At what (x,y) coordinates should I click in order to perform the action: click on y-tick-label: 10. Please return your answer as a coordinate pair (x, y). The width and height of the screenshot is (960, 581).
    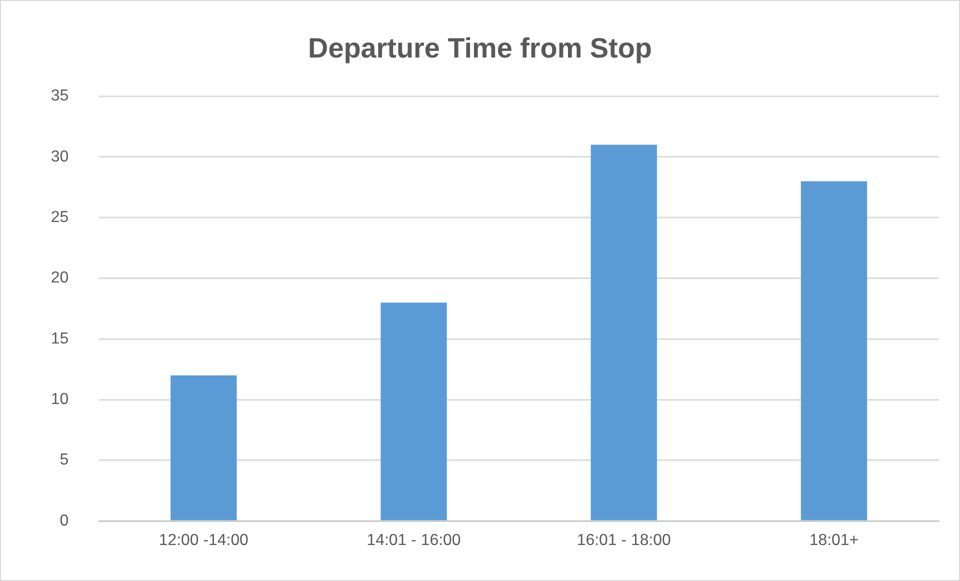
    Looking at the image, I should click on (59, 399).